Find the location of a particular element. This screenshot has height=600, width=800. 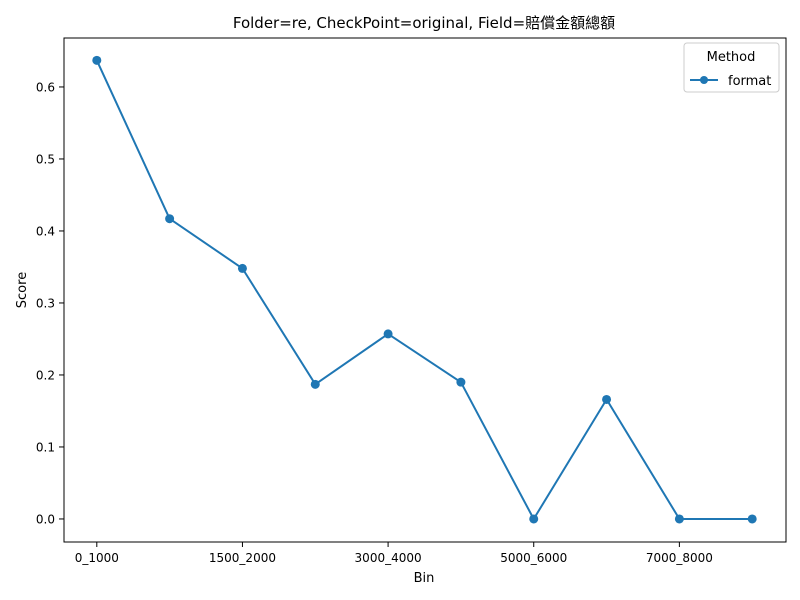

y-tick-label: 0.6 is located at coordinates (45, 87).